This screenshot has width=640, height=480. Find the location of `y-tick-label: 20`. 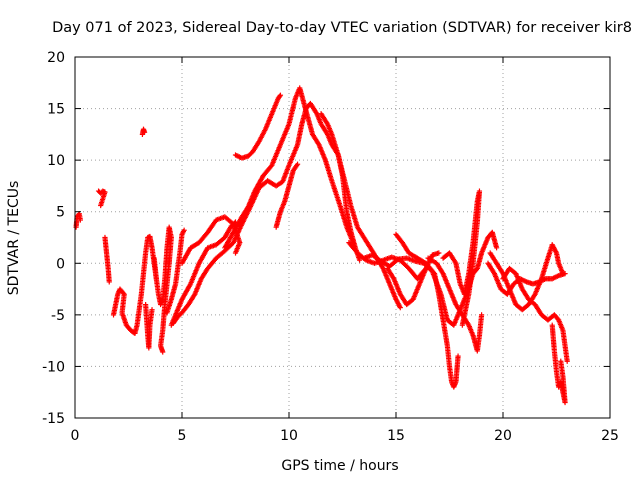

y-tick-label: 20 is located at coordinates (56, 58).